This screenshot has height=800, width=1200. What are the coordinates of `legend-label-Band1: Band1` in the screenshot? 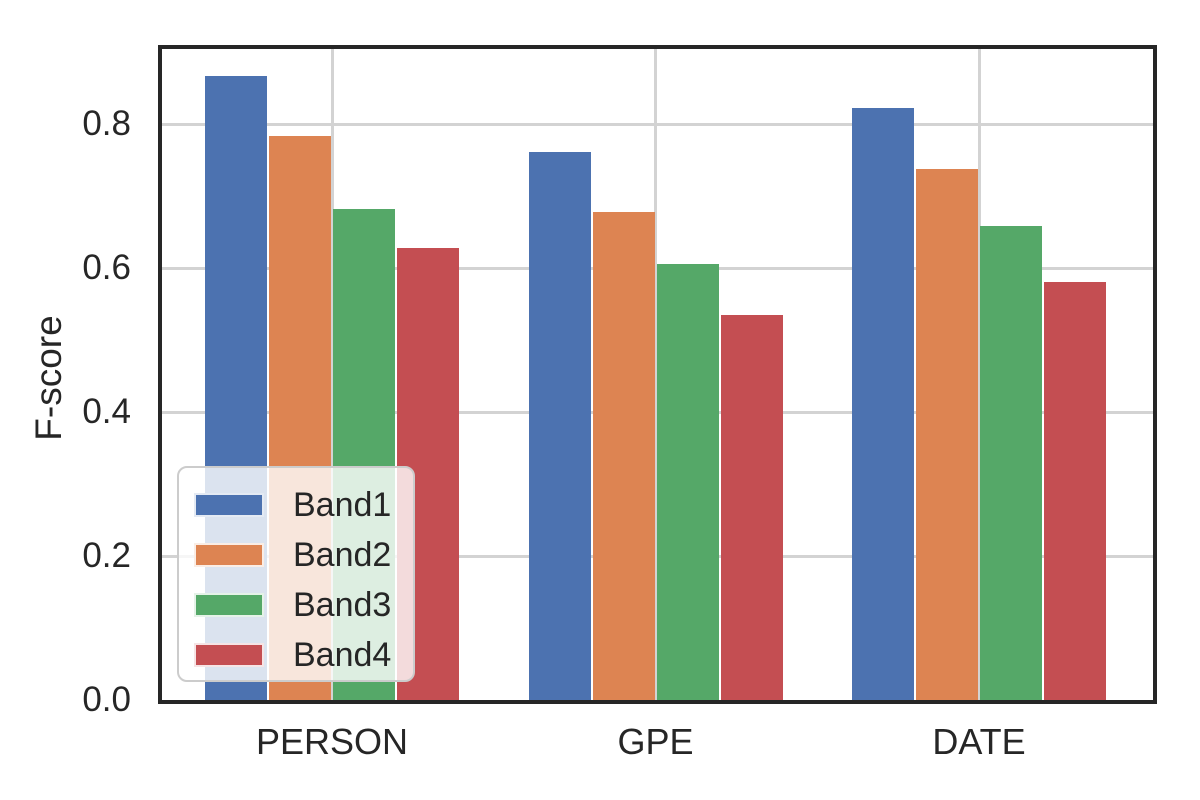 It's located at (342, 505).